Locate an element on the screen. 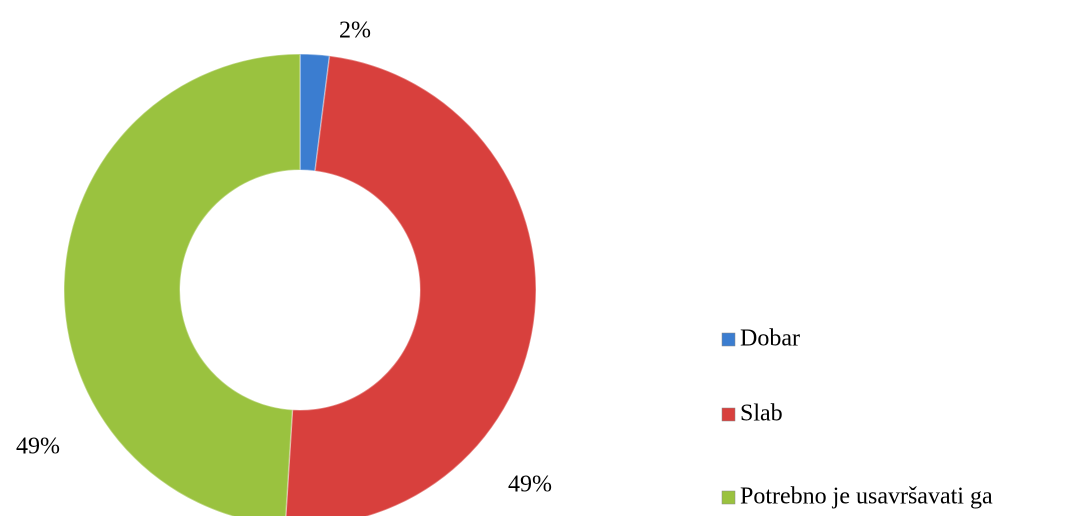  donut-slice is located at coordinates (315, 112).